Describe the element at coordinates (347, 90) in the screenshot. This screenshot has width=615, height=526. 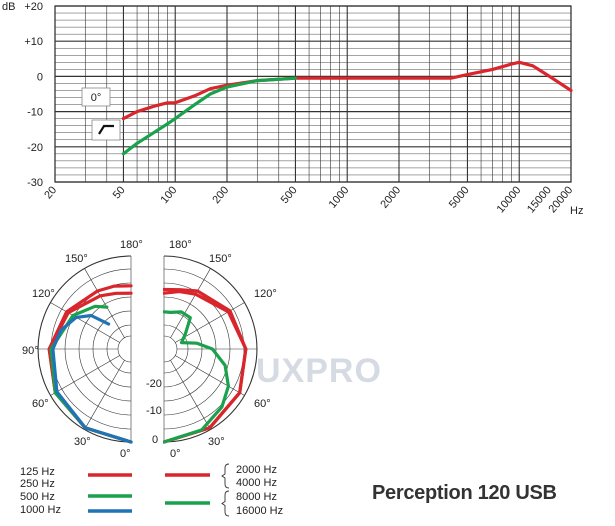
I see `response-series-red` at that location.